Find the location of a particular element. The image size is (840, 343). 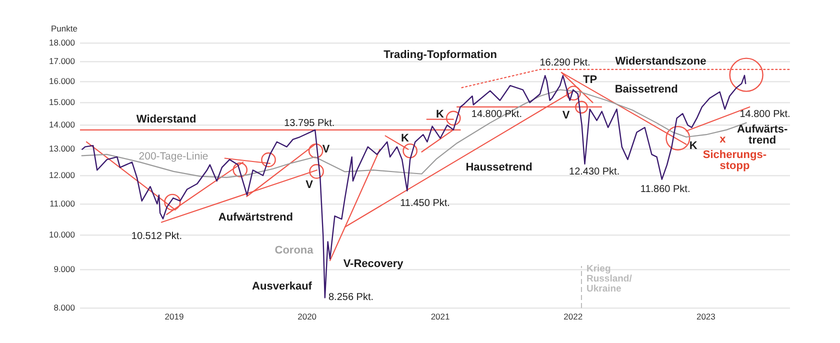

annotation: Corona is located at coordinates (294, 250).